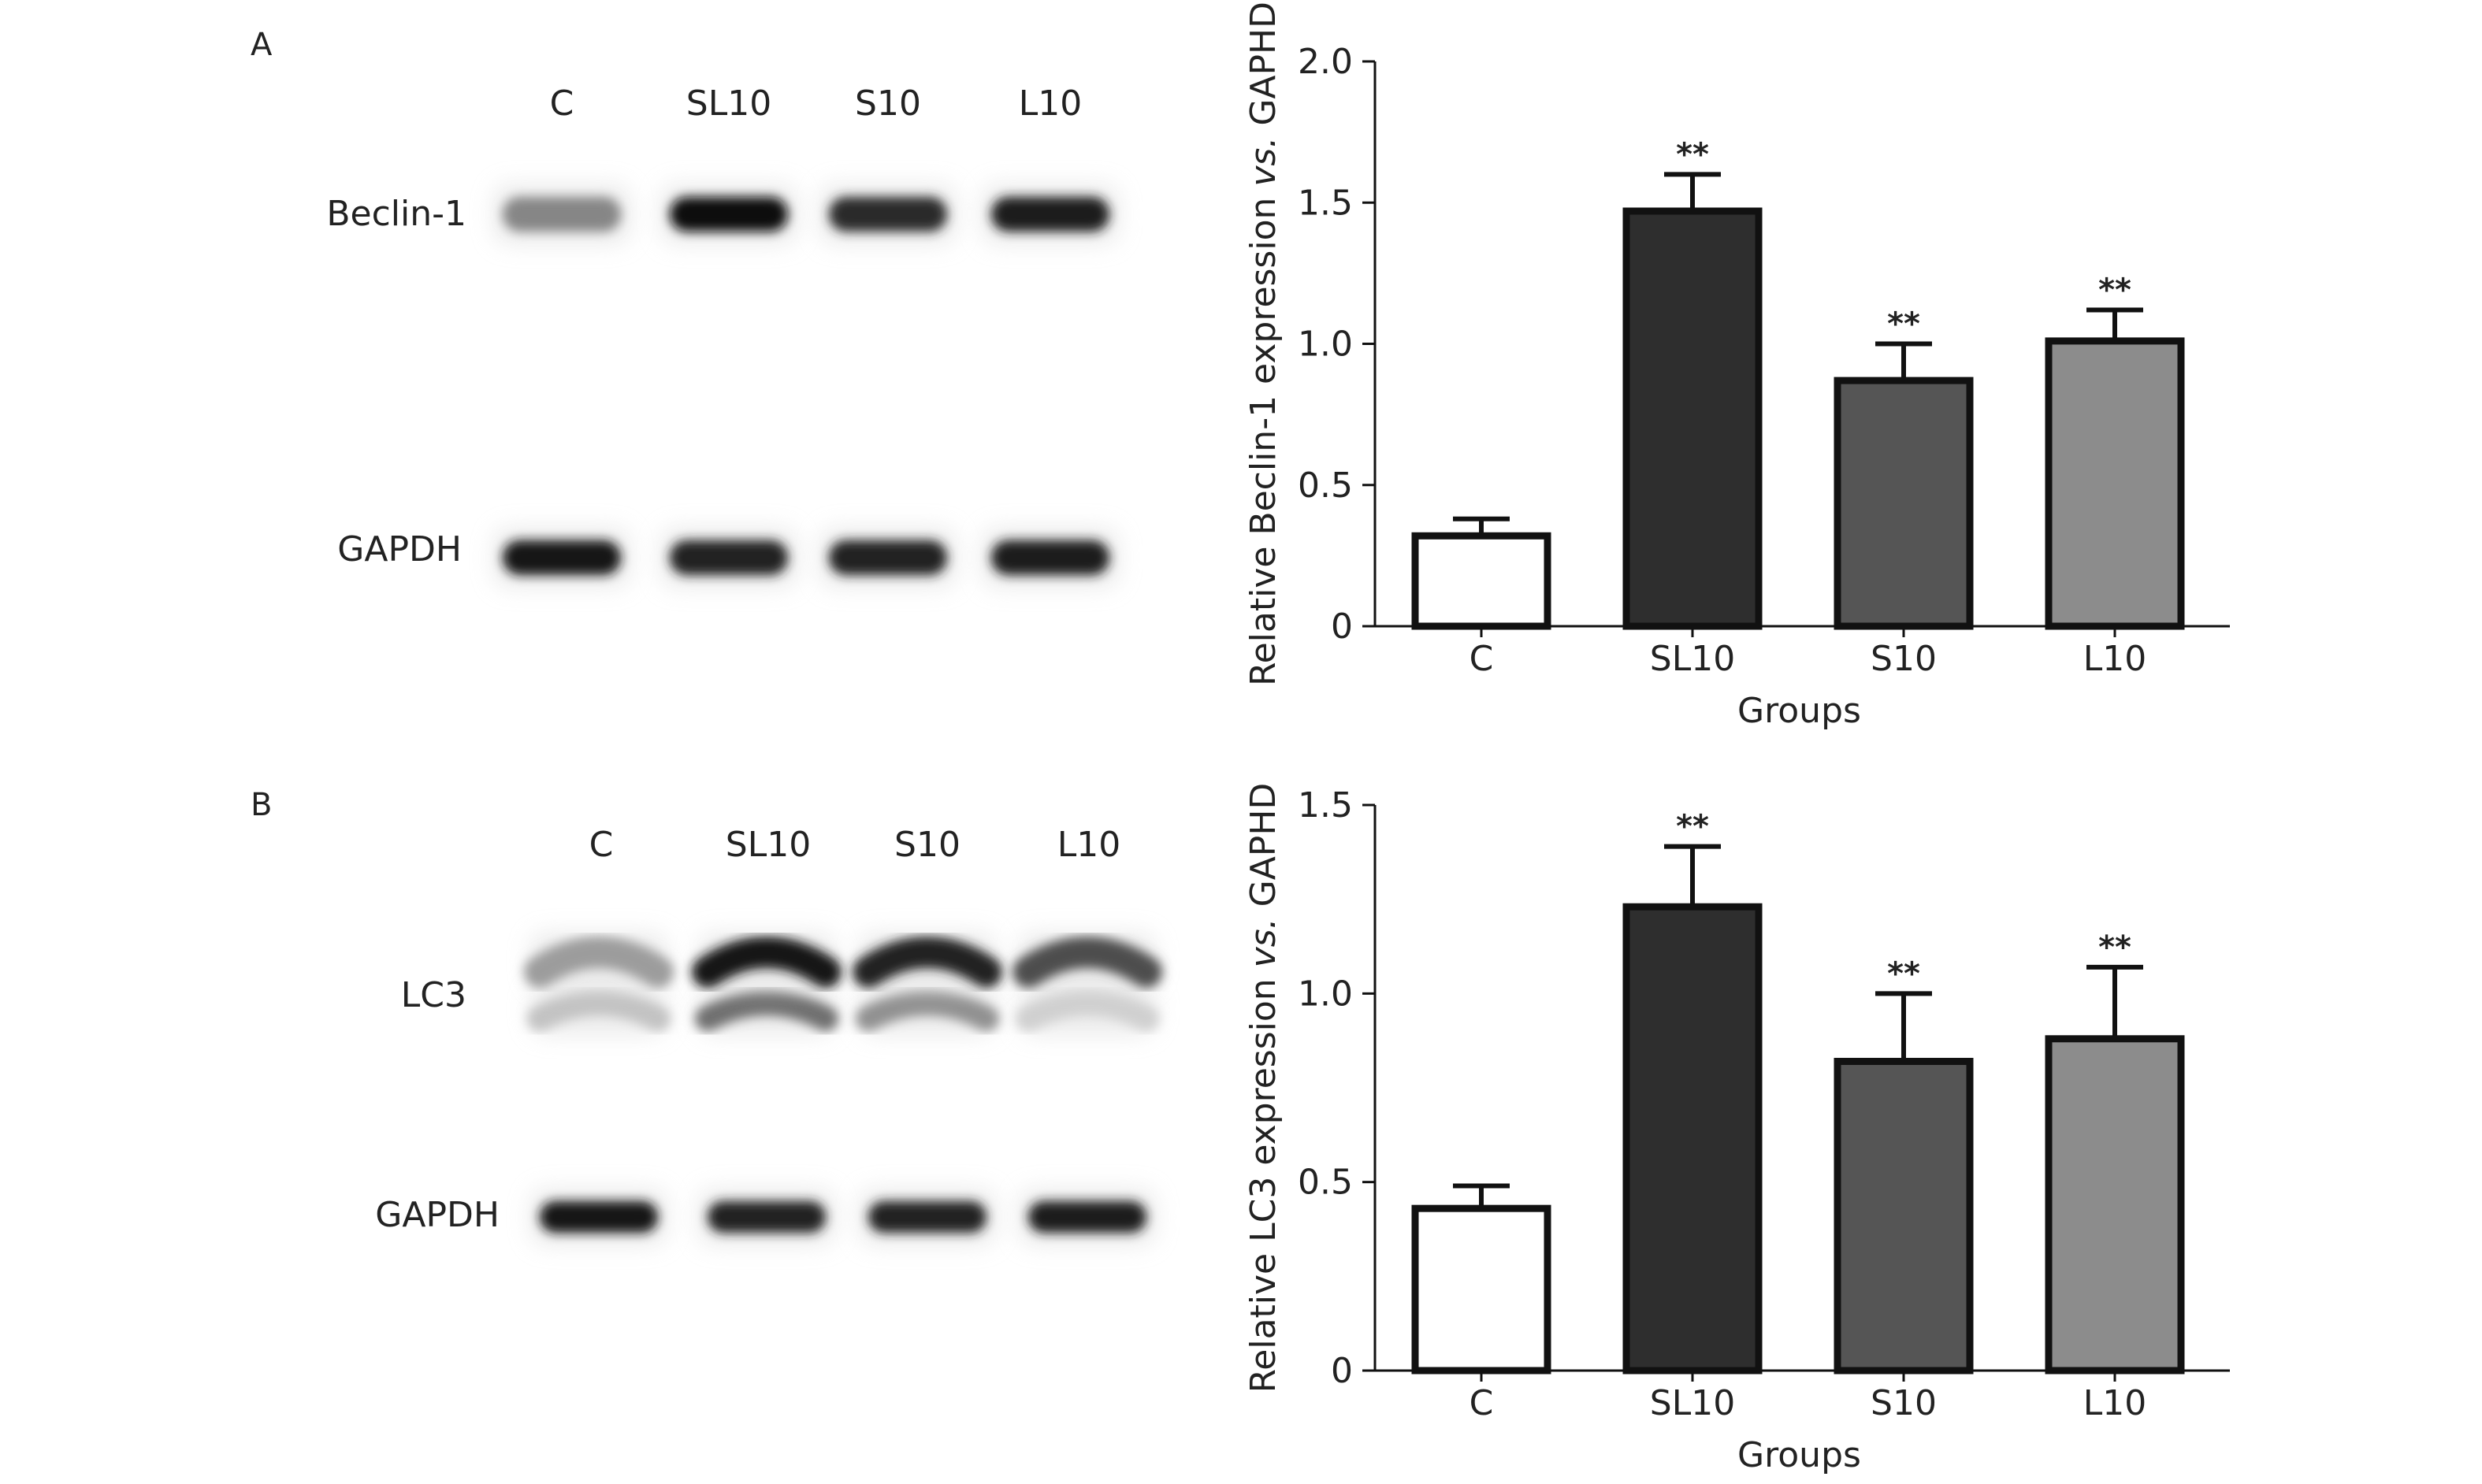  I want to click on y-tick-label: 2.0, so click(1325, 62).